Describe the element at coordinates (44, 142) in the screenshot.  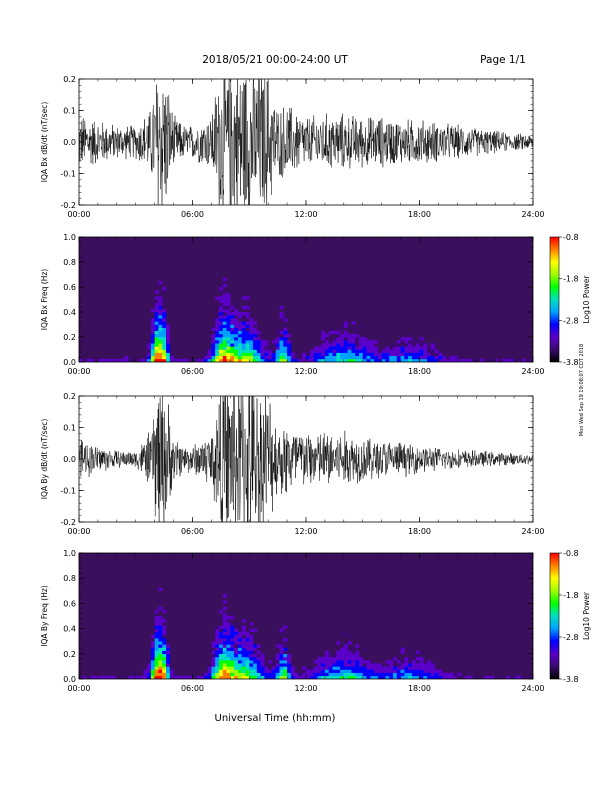
I see `bx-dbdt-ylabel: IQA Bx dB/dt (nT/sec)` at that location.